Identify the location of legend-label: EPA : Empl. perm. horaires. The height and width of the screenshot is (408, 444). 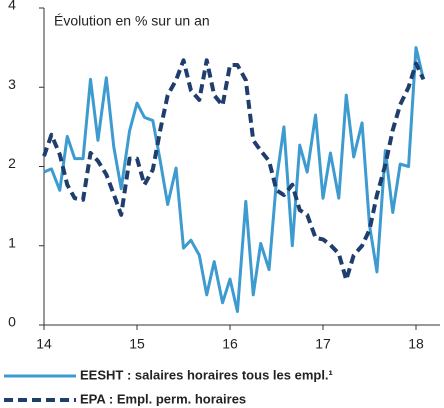
(163, 398).